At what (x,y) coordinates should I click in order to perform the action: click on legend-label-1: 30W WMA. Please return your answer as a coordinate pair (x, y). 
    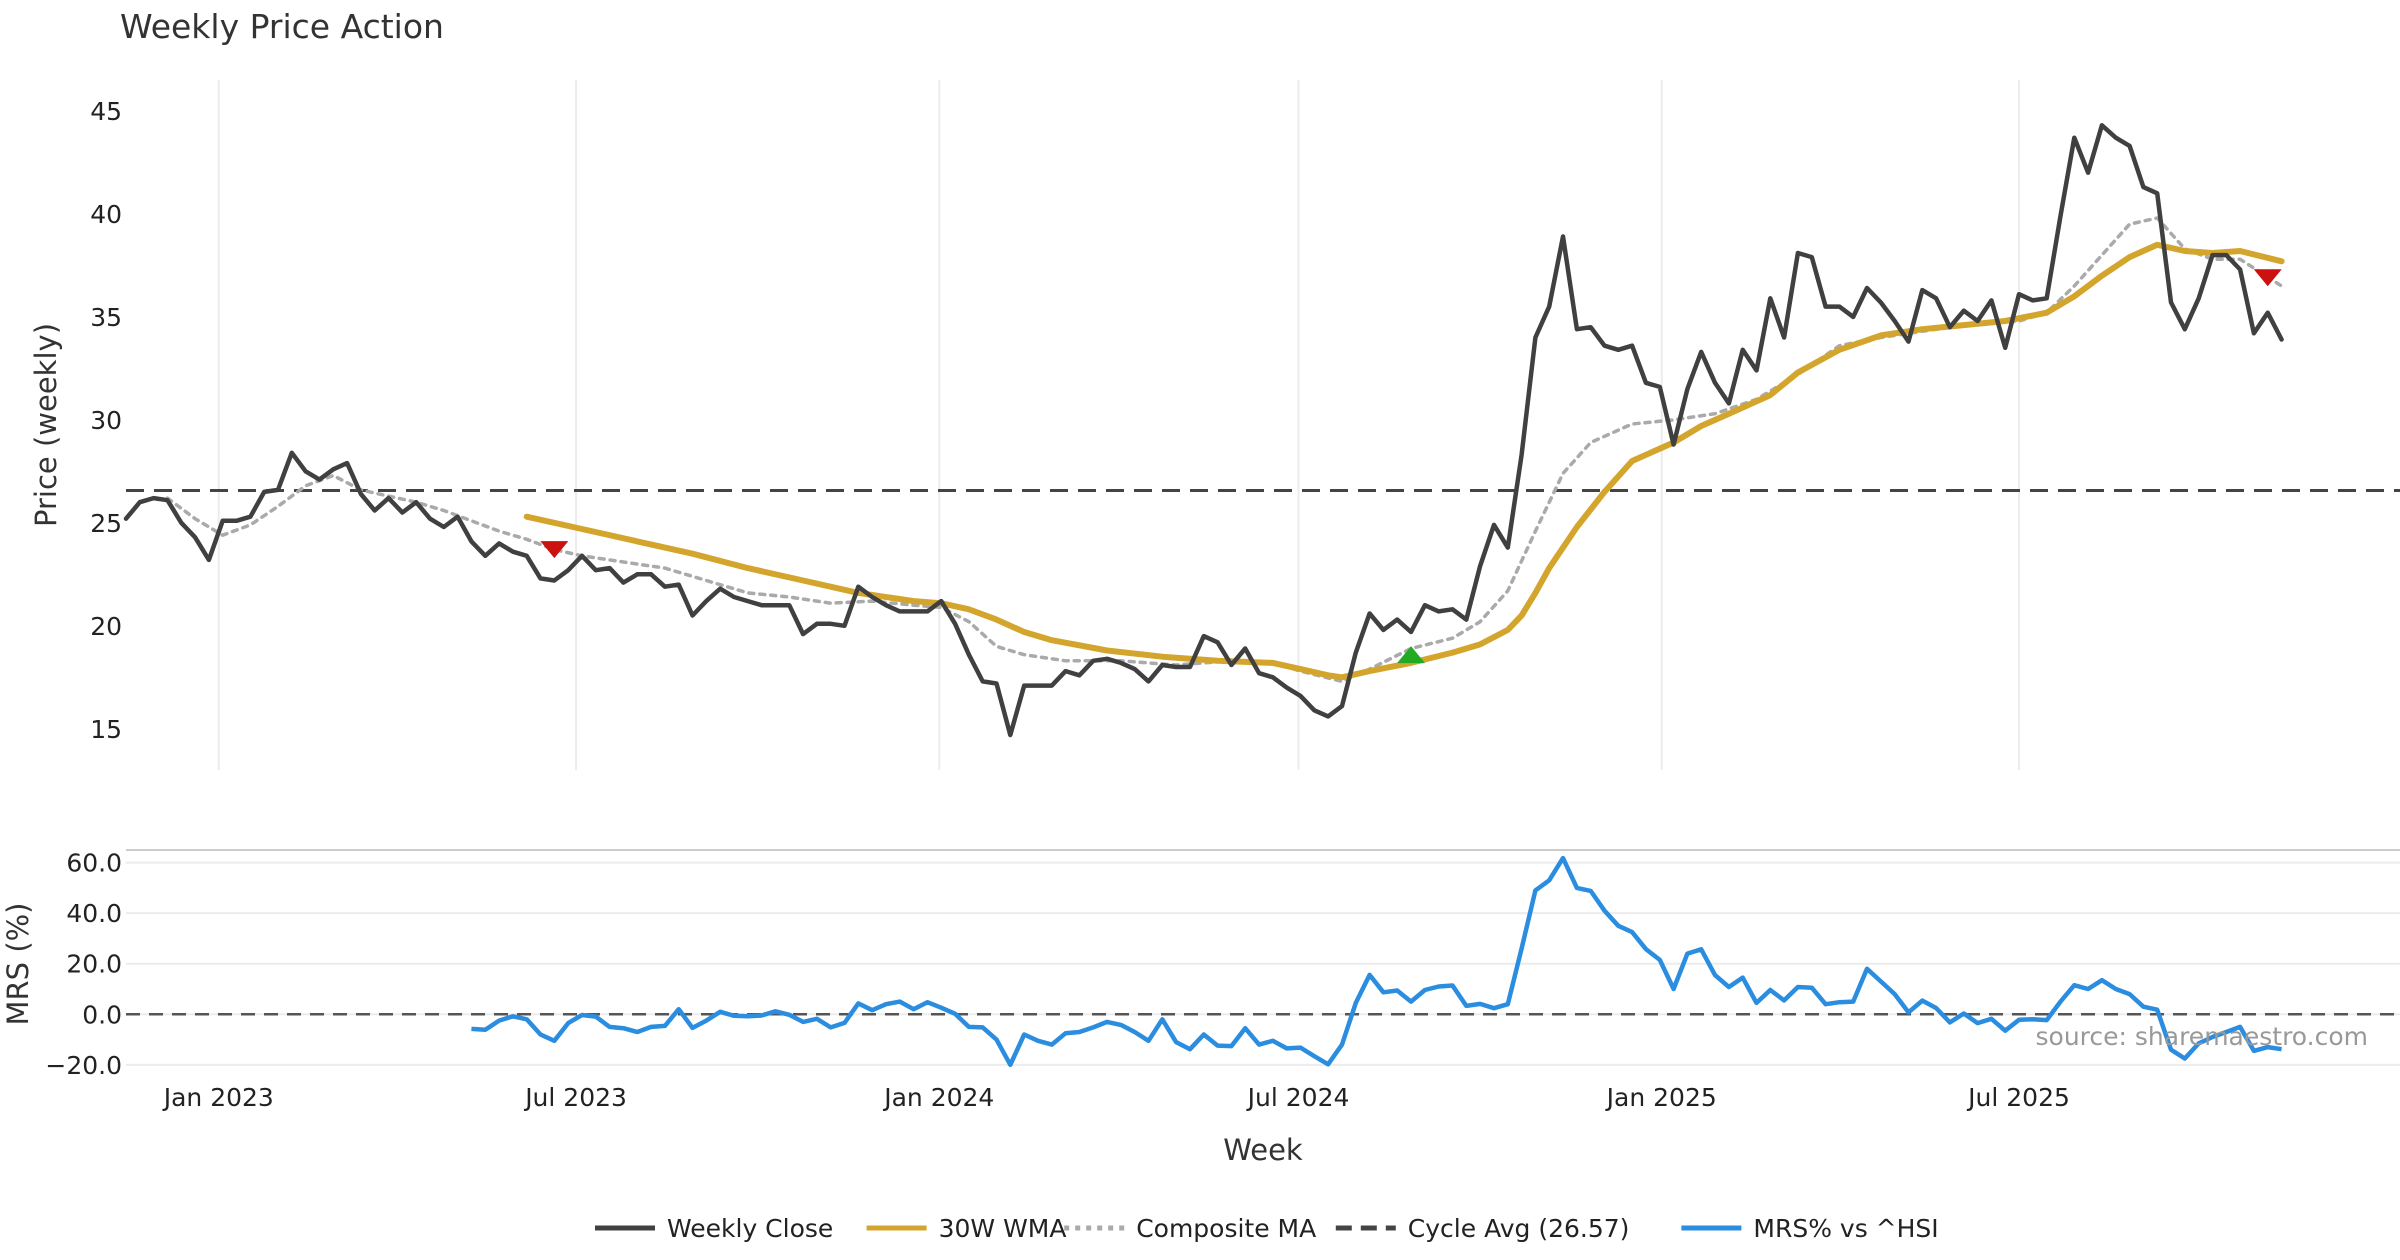
    Looking at the image, I should click on (1003, 1228).